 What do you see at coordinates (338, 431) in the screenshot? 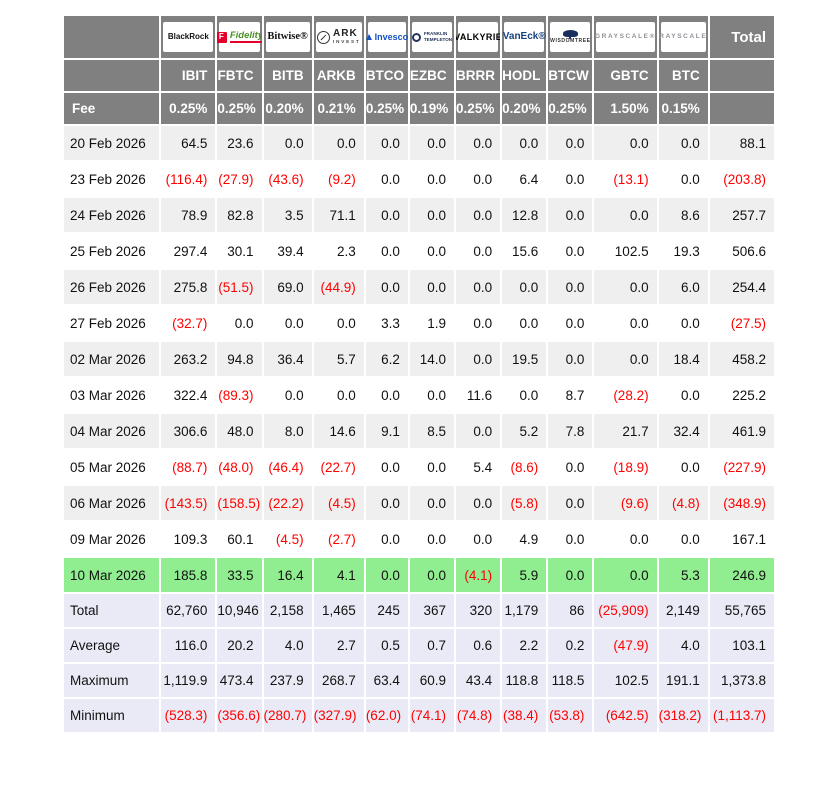
I see `flow-value-cell: 14.6` at bounding box center [338, 431].